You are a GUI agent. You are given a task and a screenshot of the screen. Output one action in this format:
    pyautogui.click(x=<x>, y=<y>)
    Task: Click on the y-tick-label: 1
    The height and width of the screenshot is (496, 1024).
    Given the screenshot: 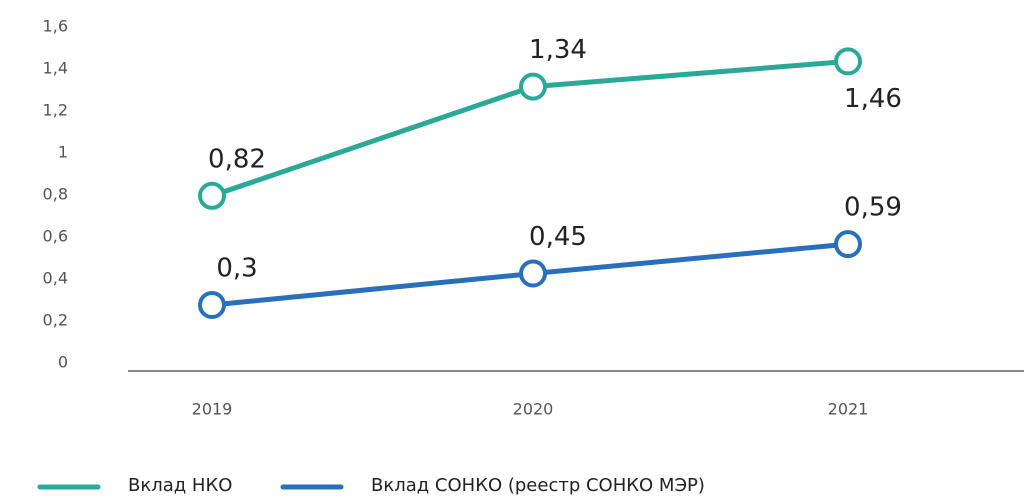 What is the action you would take?
    pyautogui.click(x=63, y=152)
    